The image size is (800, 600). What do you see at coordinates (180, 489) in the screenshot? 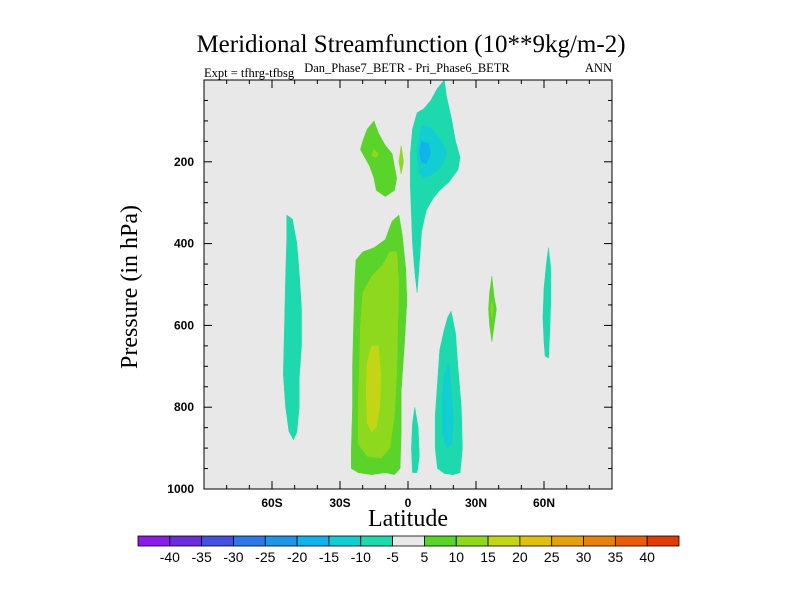
I see `y-tick-label: 1000` at bounding box center [180, 489].